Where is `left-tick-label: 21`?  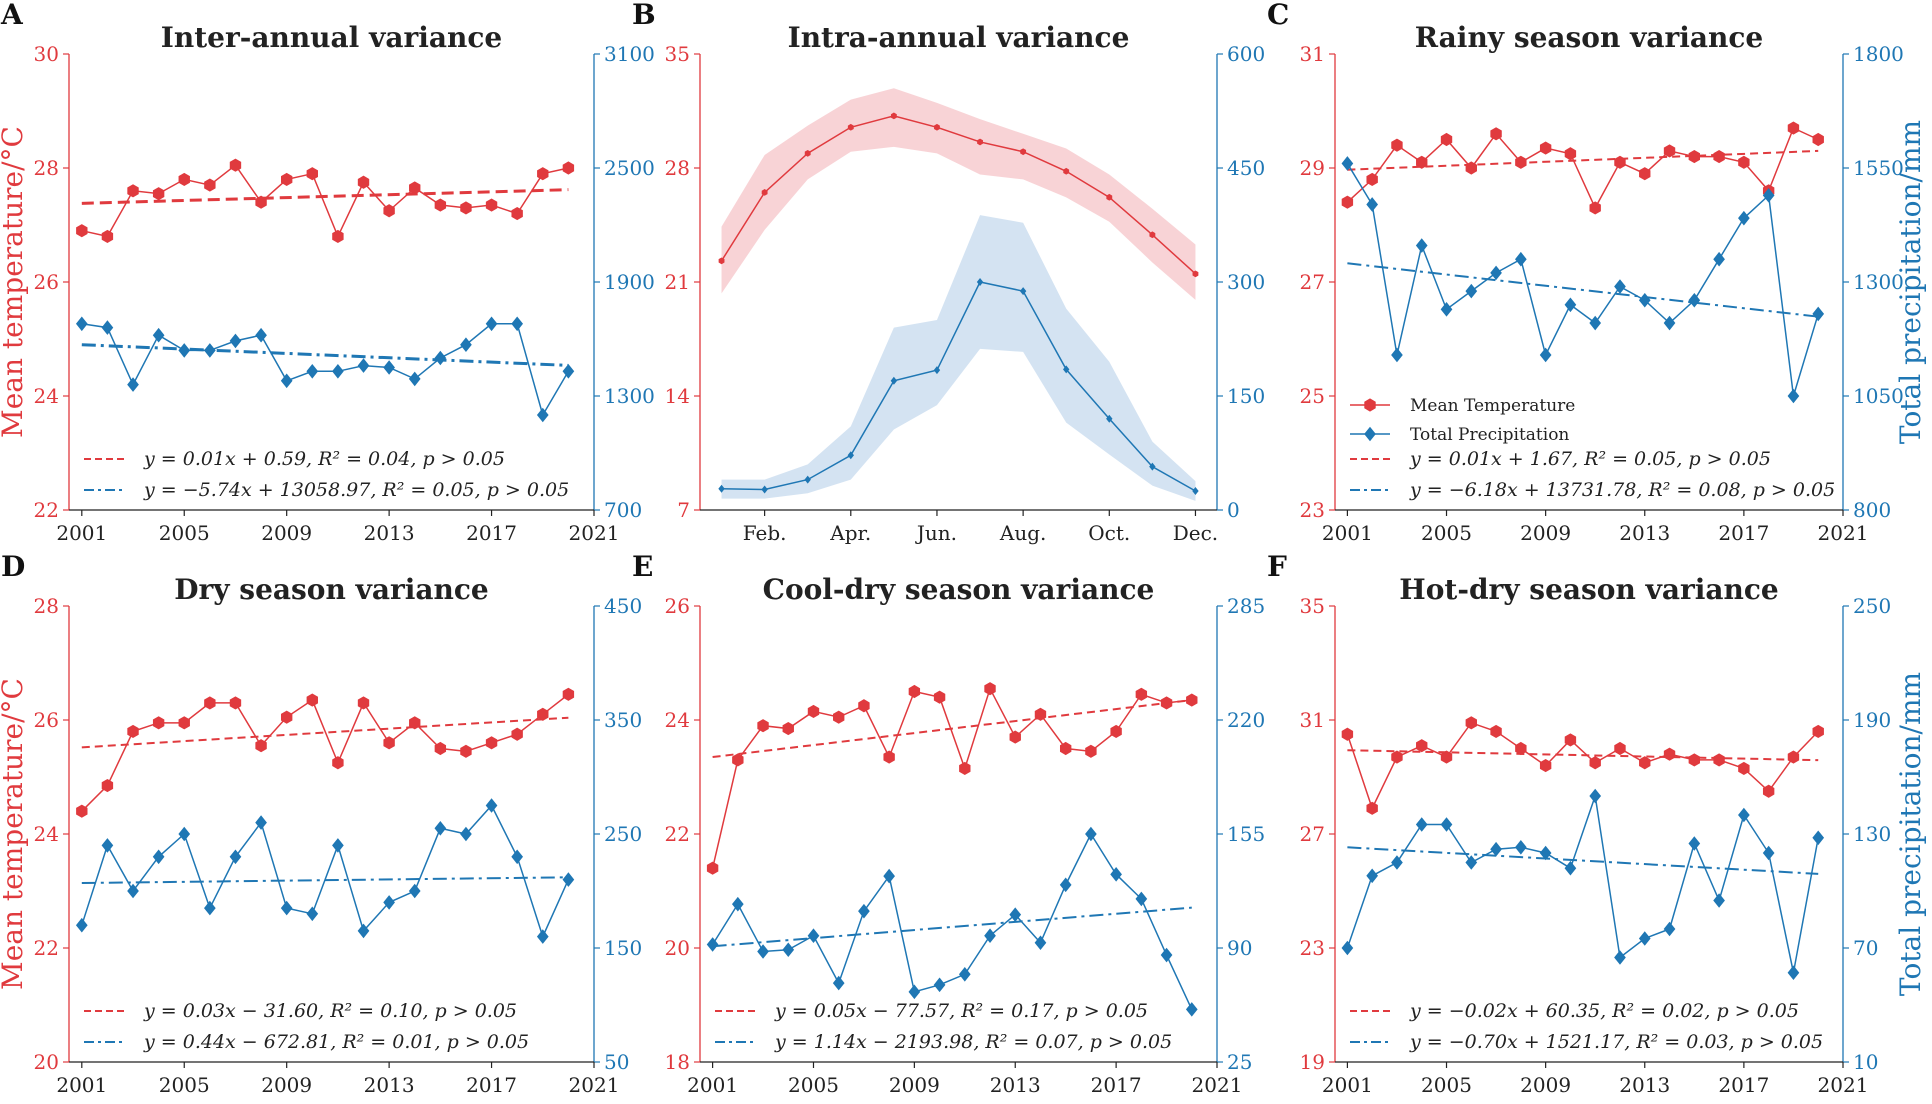 left-tick-label: 21 is located at coordinates (677, 282).